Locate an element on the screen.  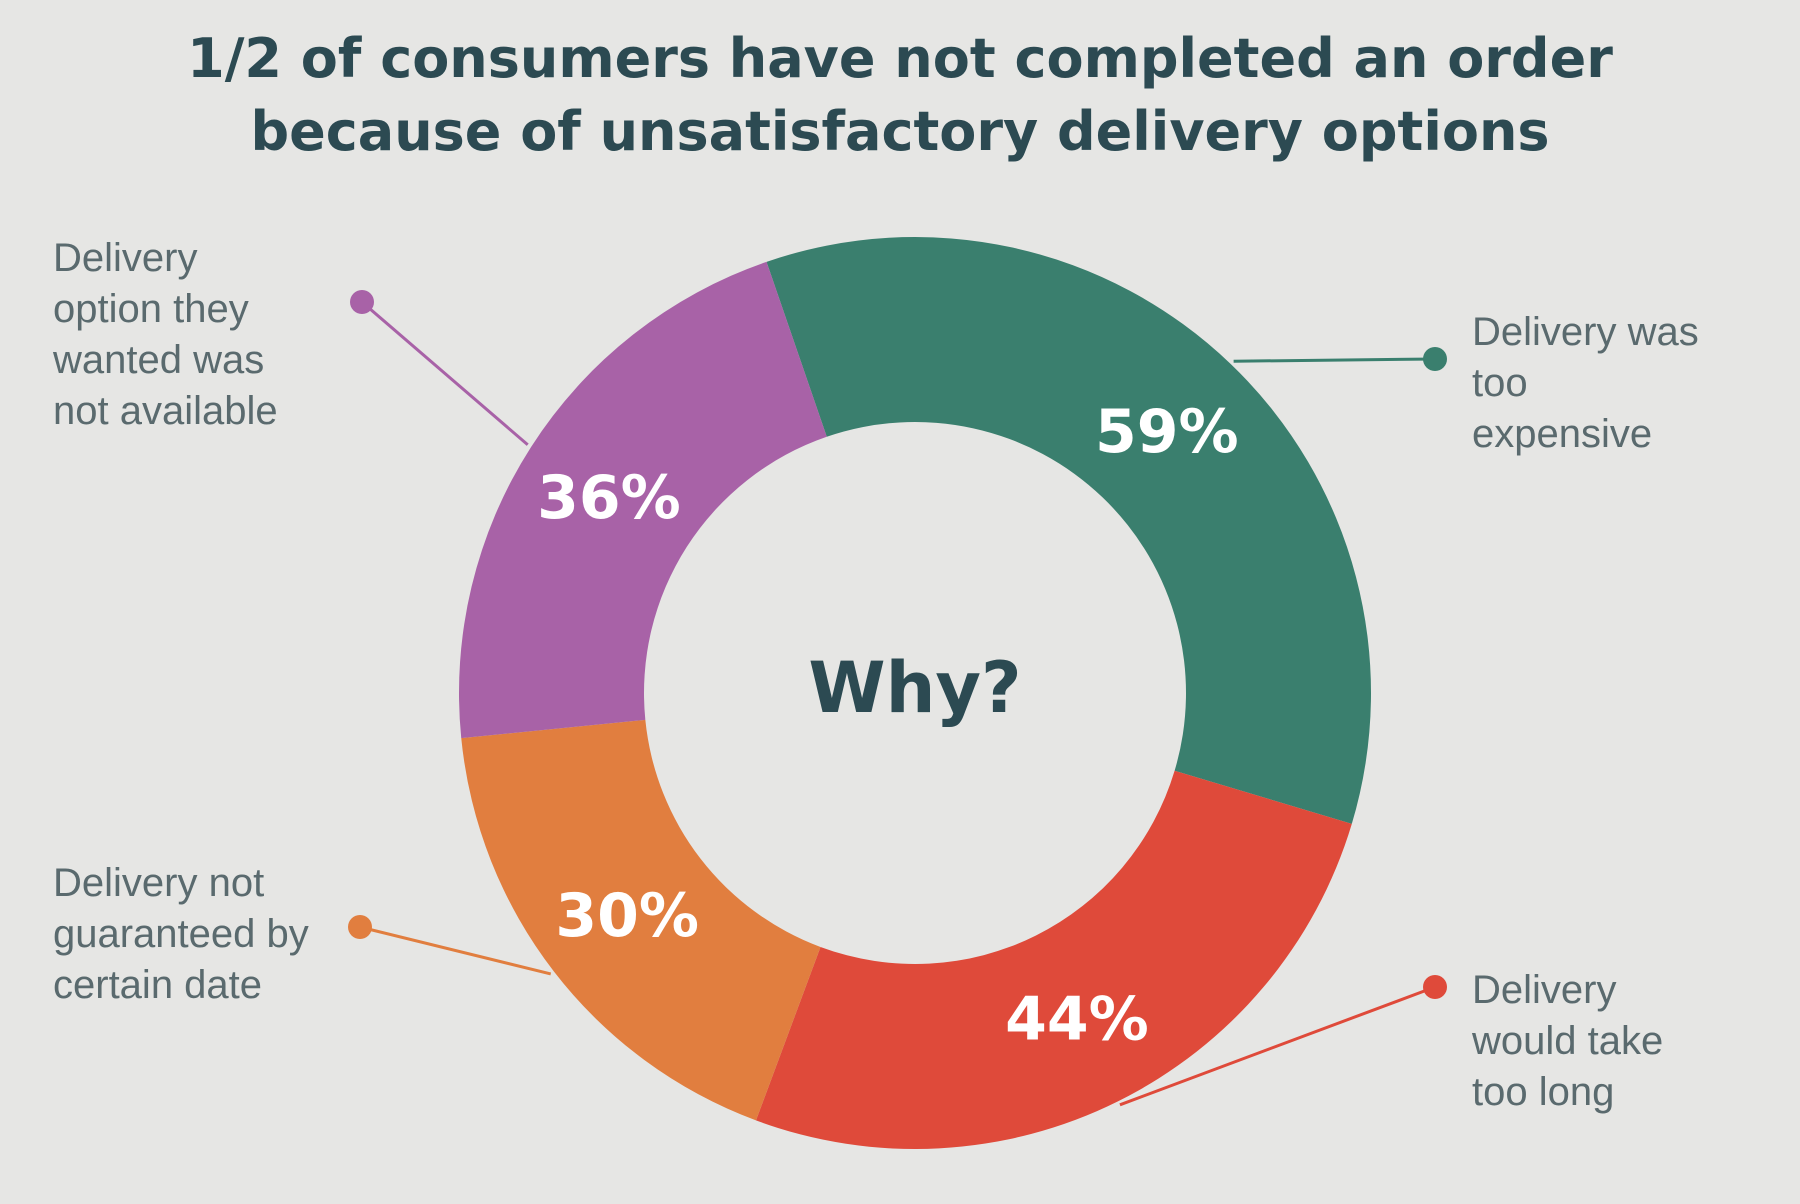
donut-slice-too-long is located at coordinates (1053, 959).